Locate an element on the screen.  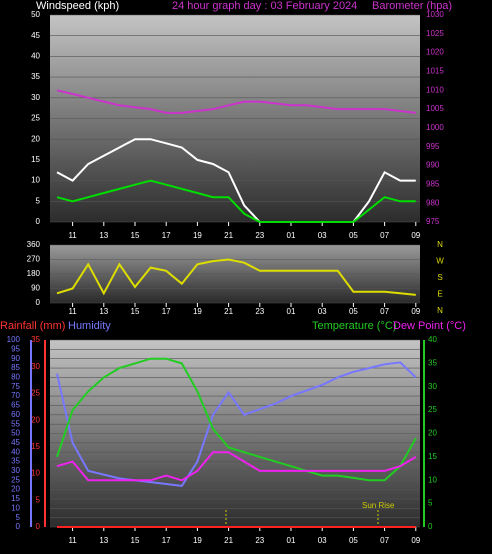
y2-tick-label: 40 is located at coordinates (432, 339).